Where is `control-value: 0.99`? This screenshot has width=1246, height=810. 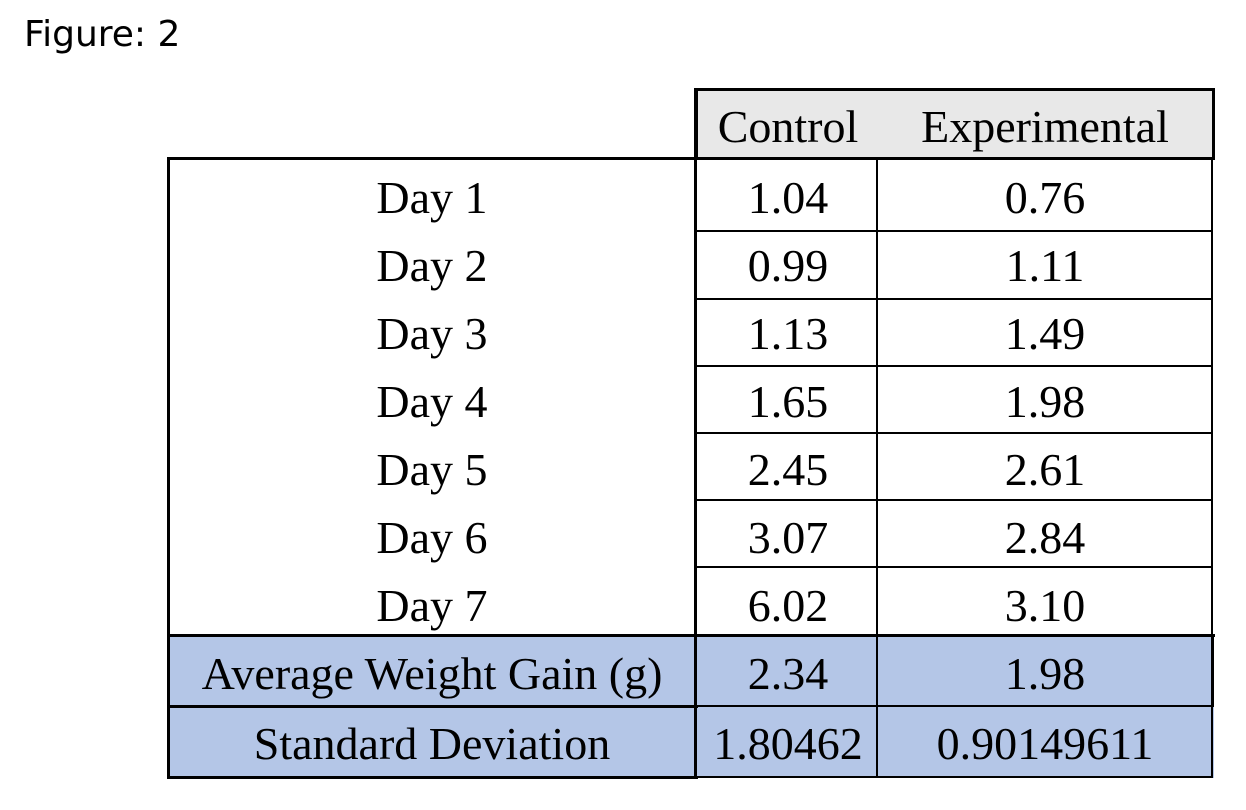
control-value: 0.99 is located at coordinates (788, 265).